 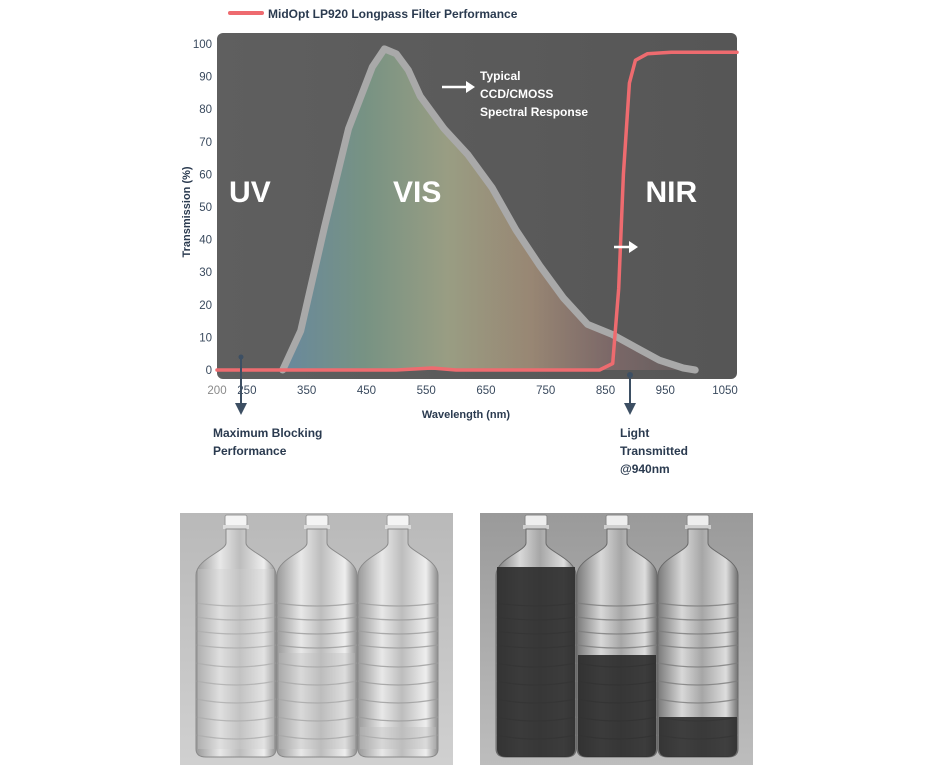 I want to click on x-tick-labels: 200 250 350 450 550 650 750 850 950 1050, so click(x=472, y=391).